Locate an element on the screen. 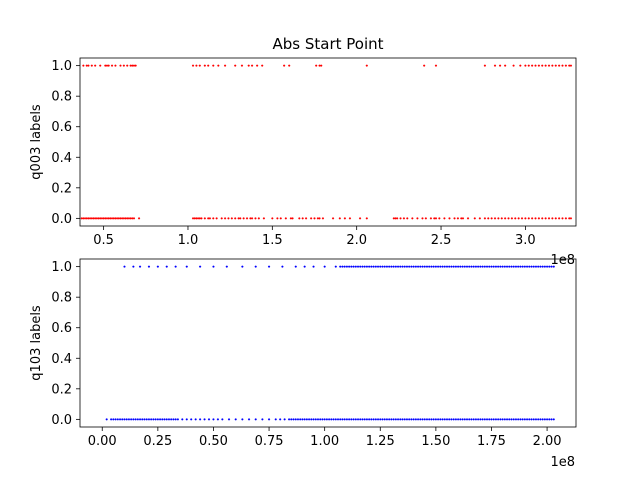 This screenshot has width=640, height=480. y-tick-label: 0.4 is located at coordinates (61, 158).